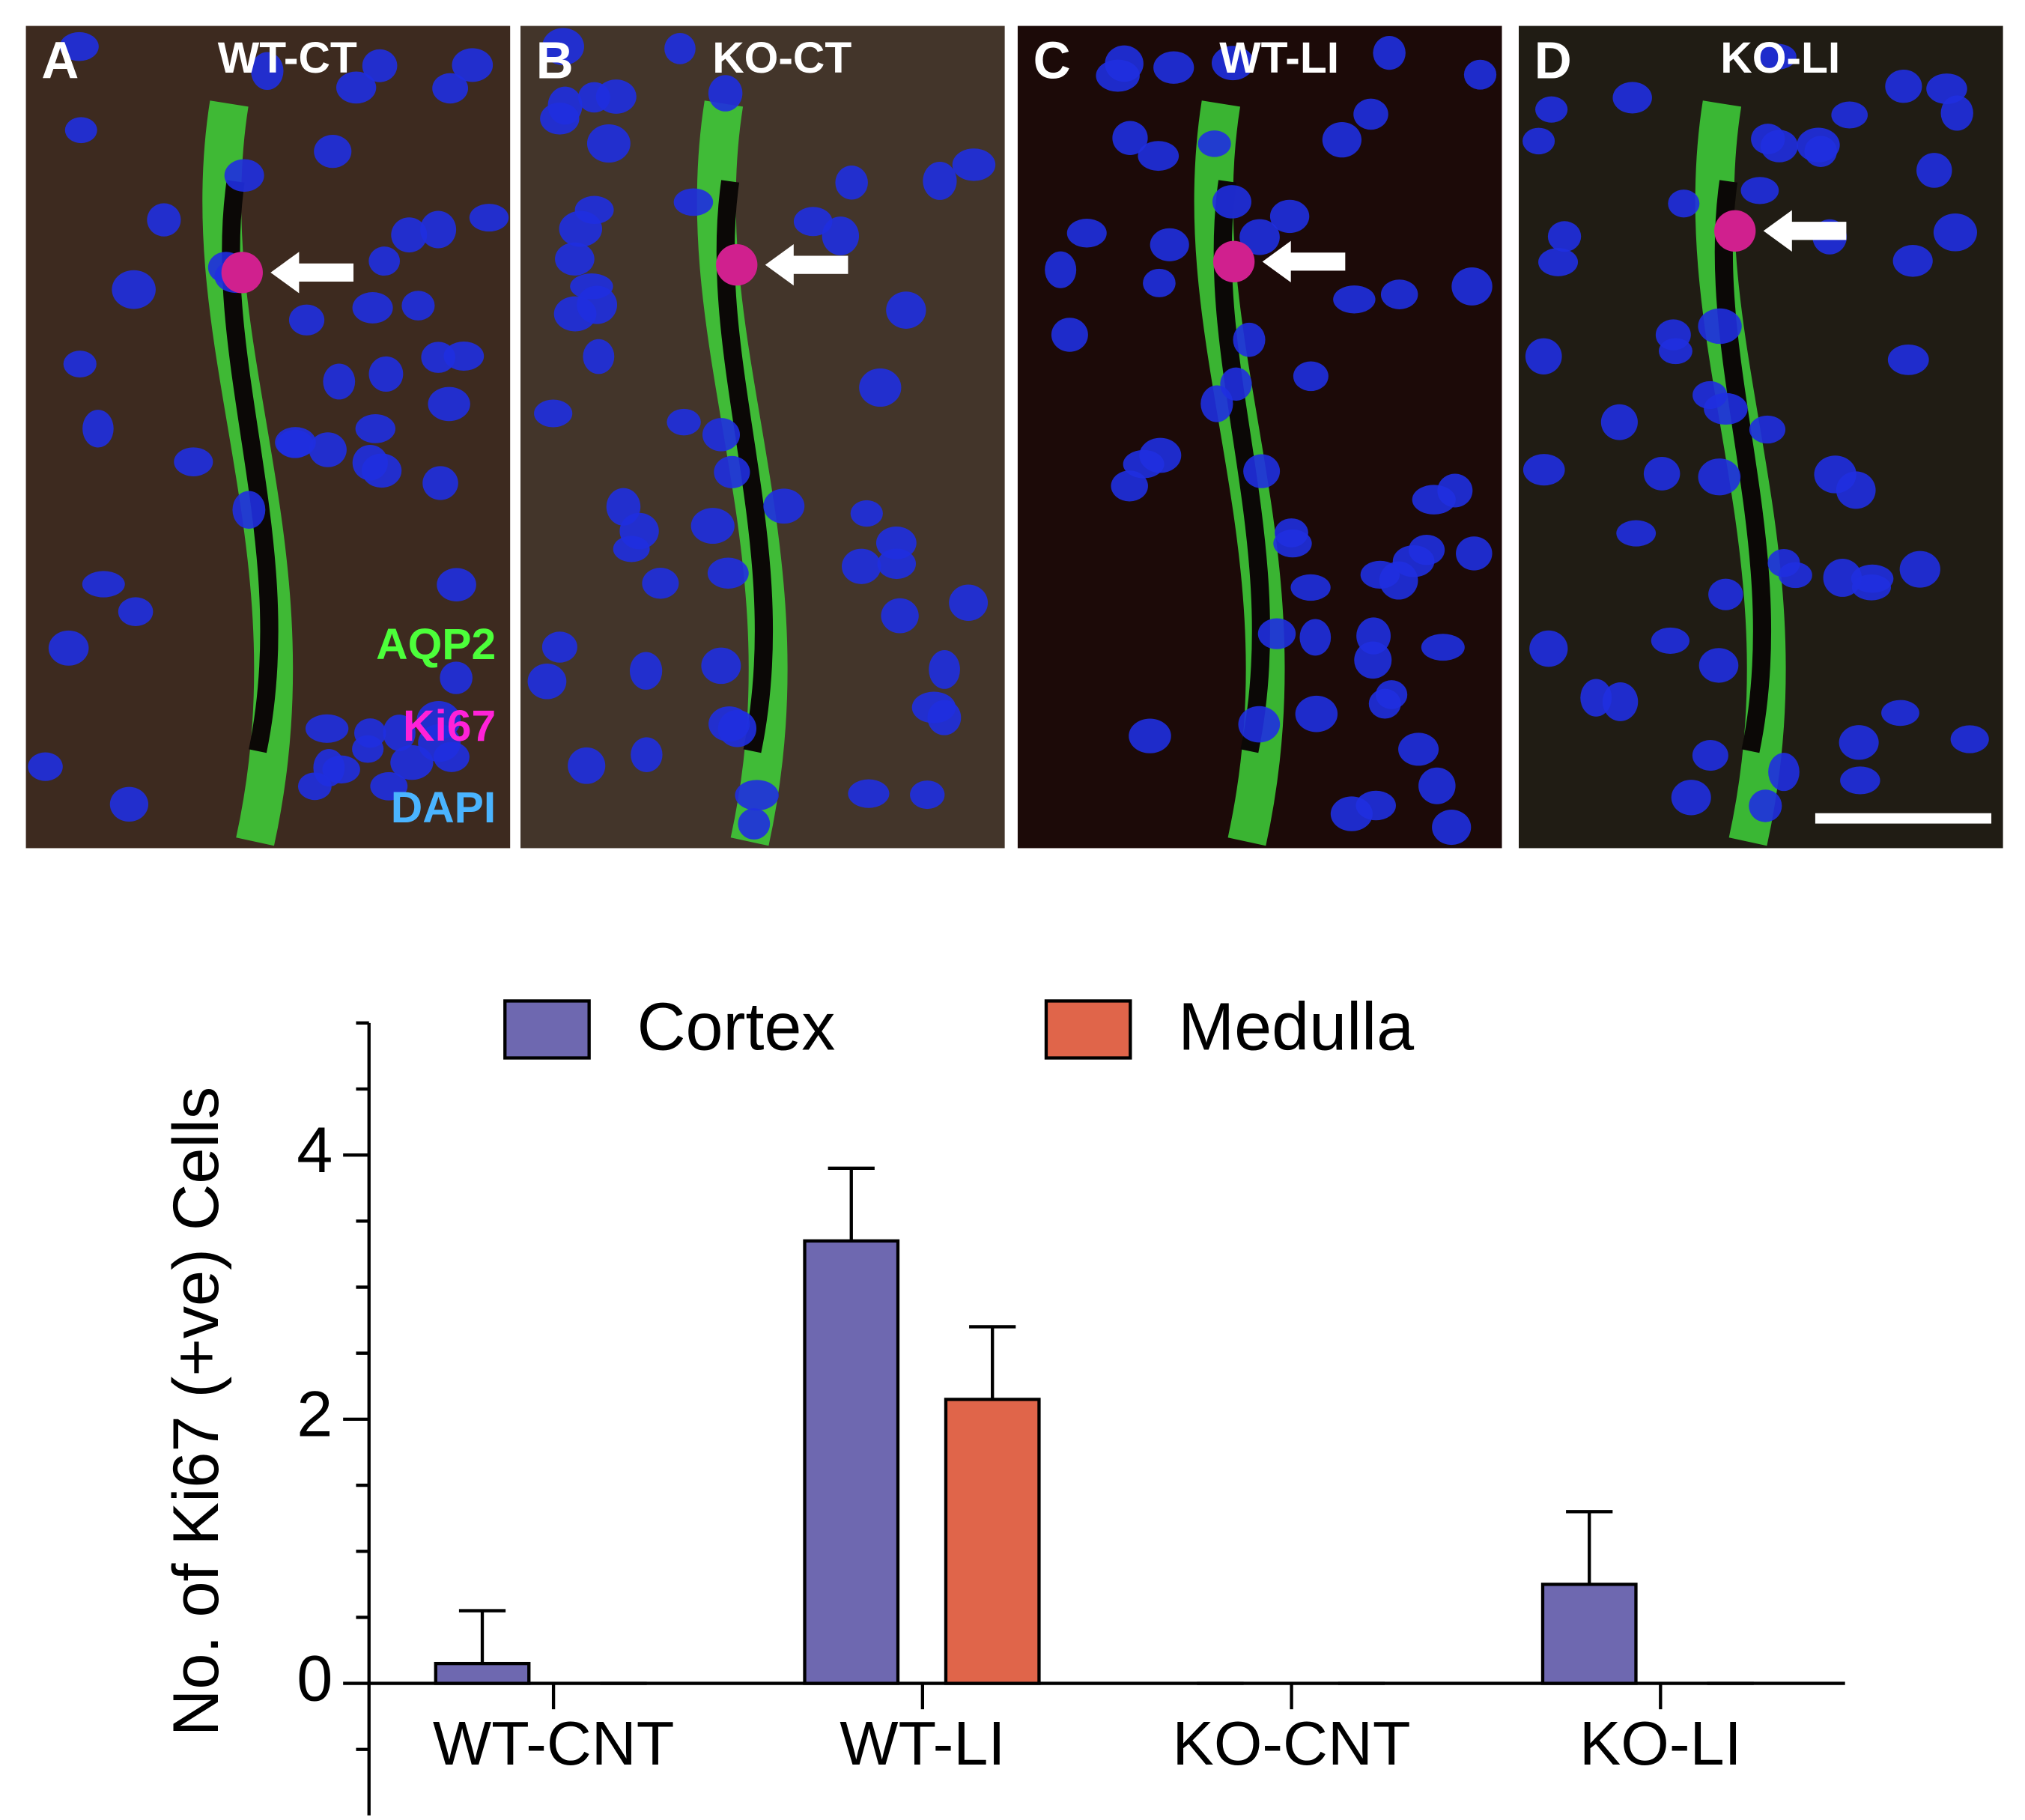 The width and height of the screenshot is (2025, 1820). What do you see at coordinates (1903, 818) in the screenshot?
I see `scale-bar` at bounding box center [1903, 818].